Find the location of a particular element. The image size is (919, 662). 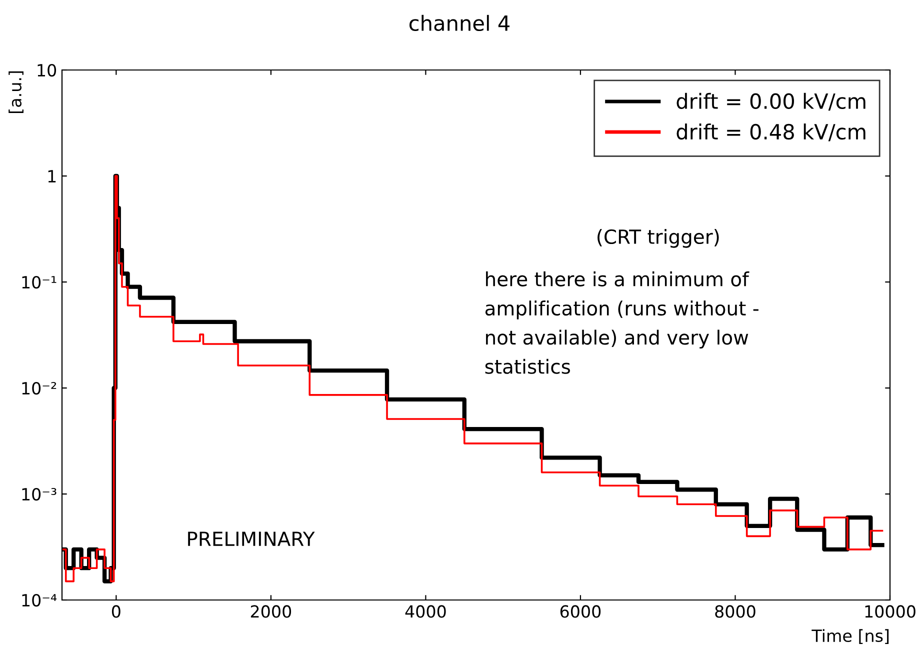

annotation: PRELIMINARY is located at coordinates (251, 539).